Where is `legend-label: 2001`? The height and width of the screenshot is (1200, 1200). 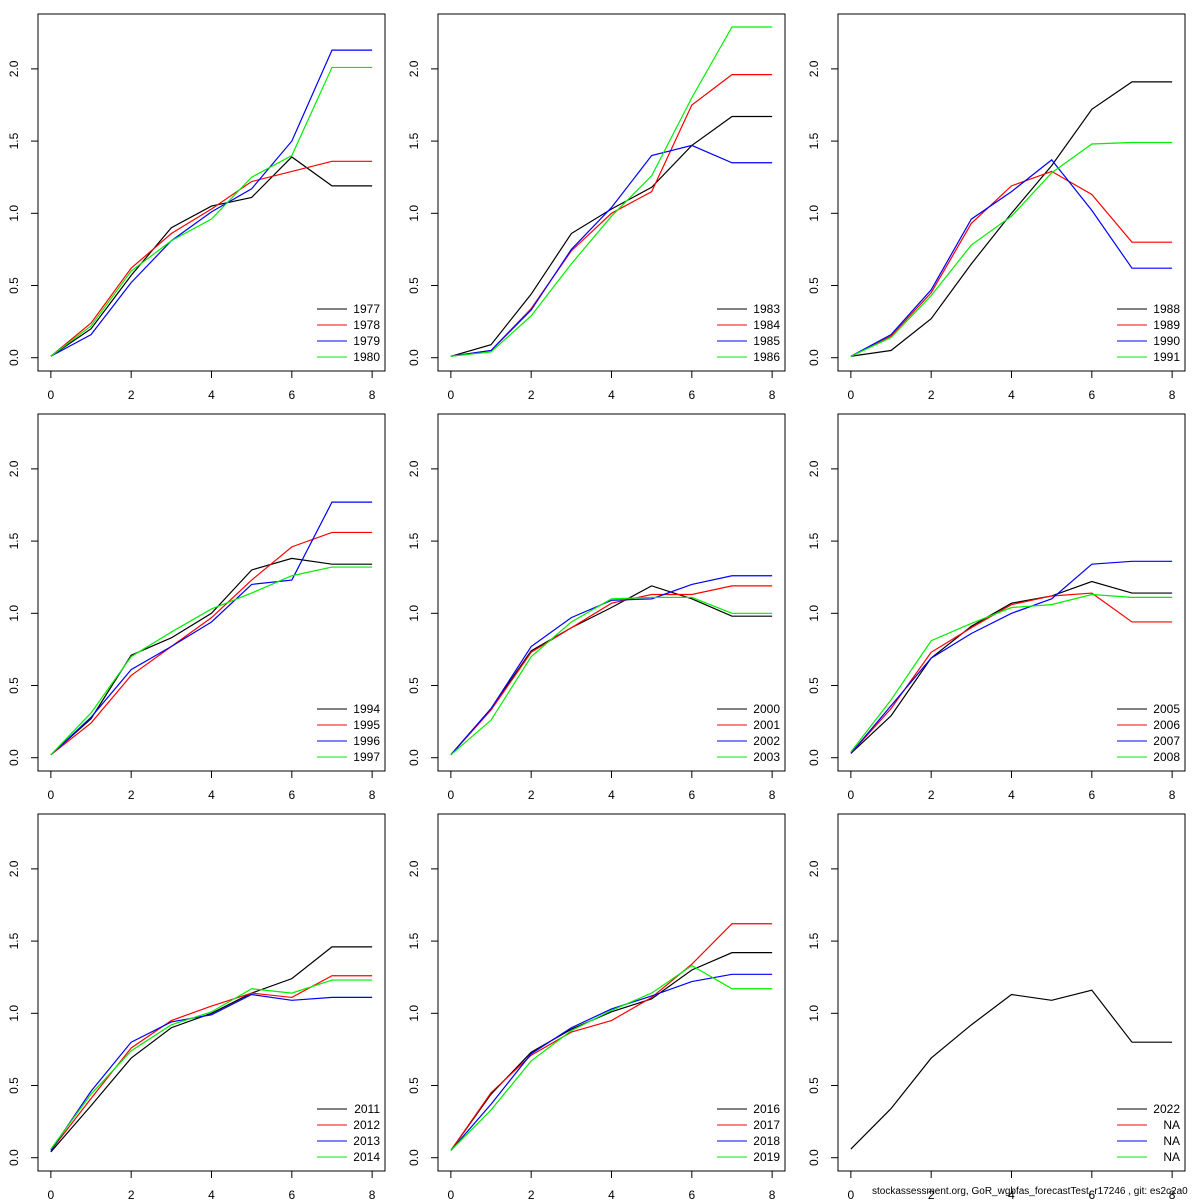
legend-label: 2001 is located at coordinates (766, 725).